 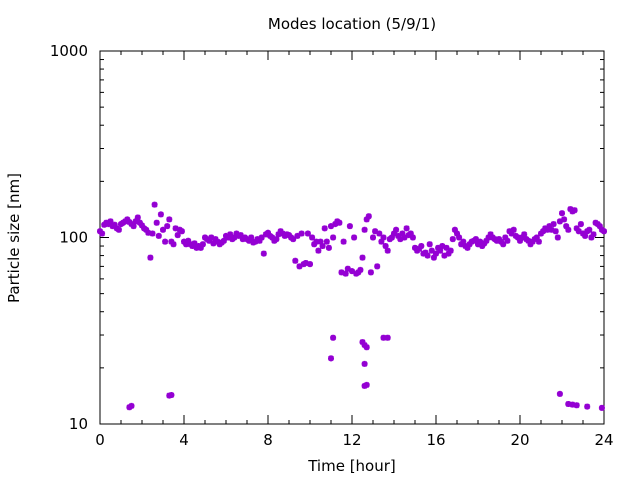 What do you see at coordinates (603, 440) in the screenshot?
I see `x-tick-label: 24` at bounding box center [603, 440].